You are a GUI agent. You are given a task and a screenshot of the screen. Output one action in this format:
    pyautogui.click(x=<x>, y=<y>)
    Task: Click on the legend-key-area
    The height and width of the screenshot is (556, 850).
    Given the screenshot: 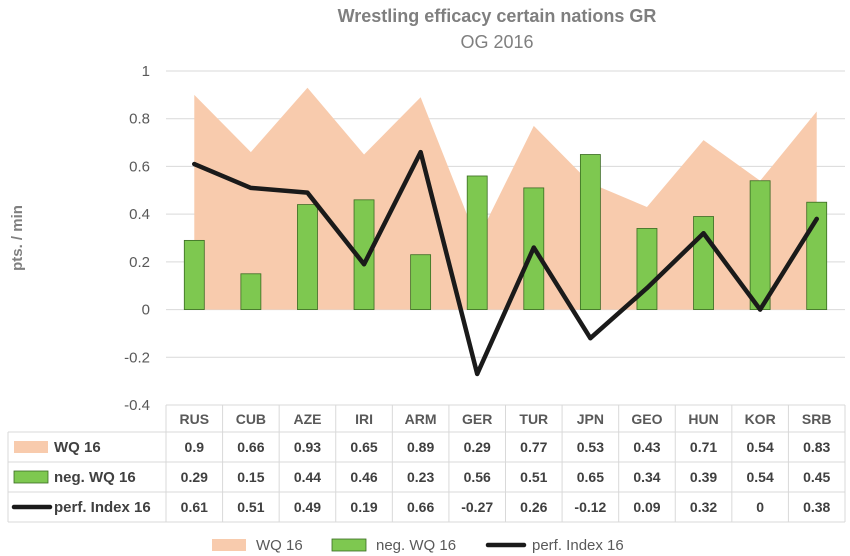 What is the action you would take?
    pyautogui.click(x=229, y=545)
    